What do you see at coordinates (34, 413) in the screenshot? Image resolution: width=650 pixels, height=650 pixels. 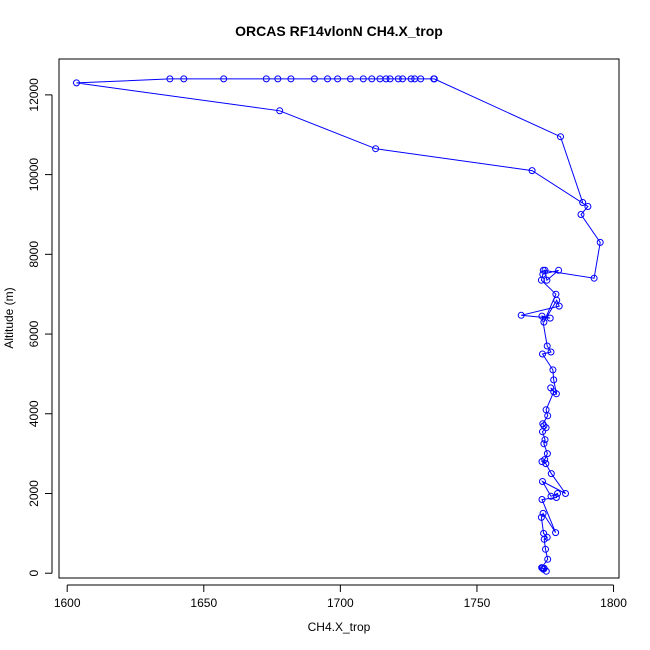 I see `y-tick-label: 4000` at bounding box center [34, 413].